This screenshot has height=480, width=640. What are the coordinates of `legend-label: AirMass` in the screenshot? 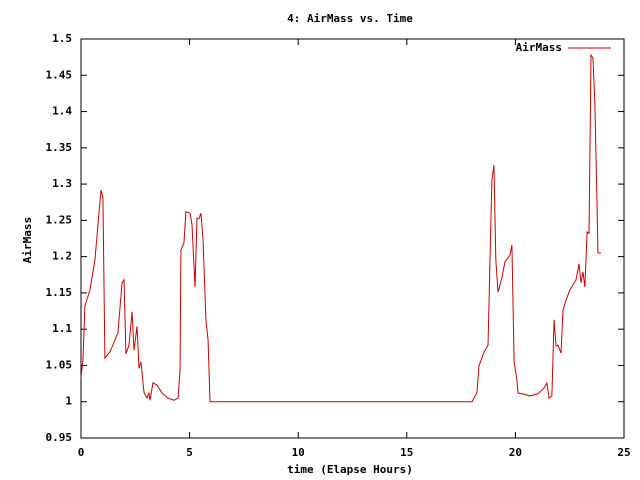 It's located at (539, 47).